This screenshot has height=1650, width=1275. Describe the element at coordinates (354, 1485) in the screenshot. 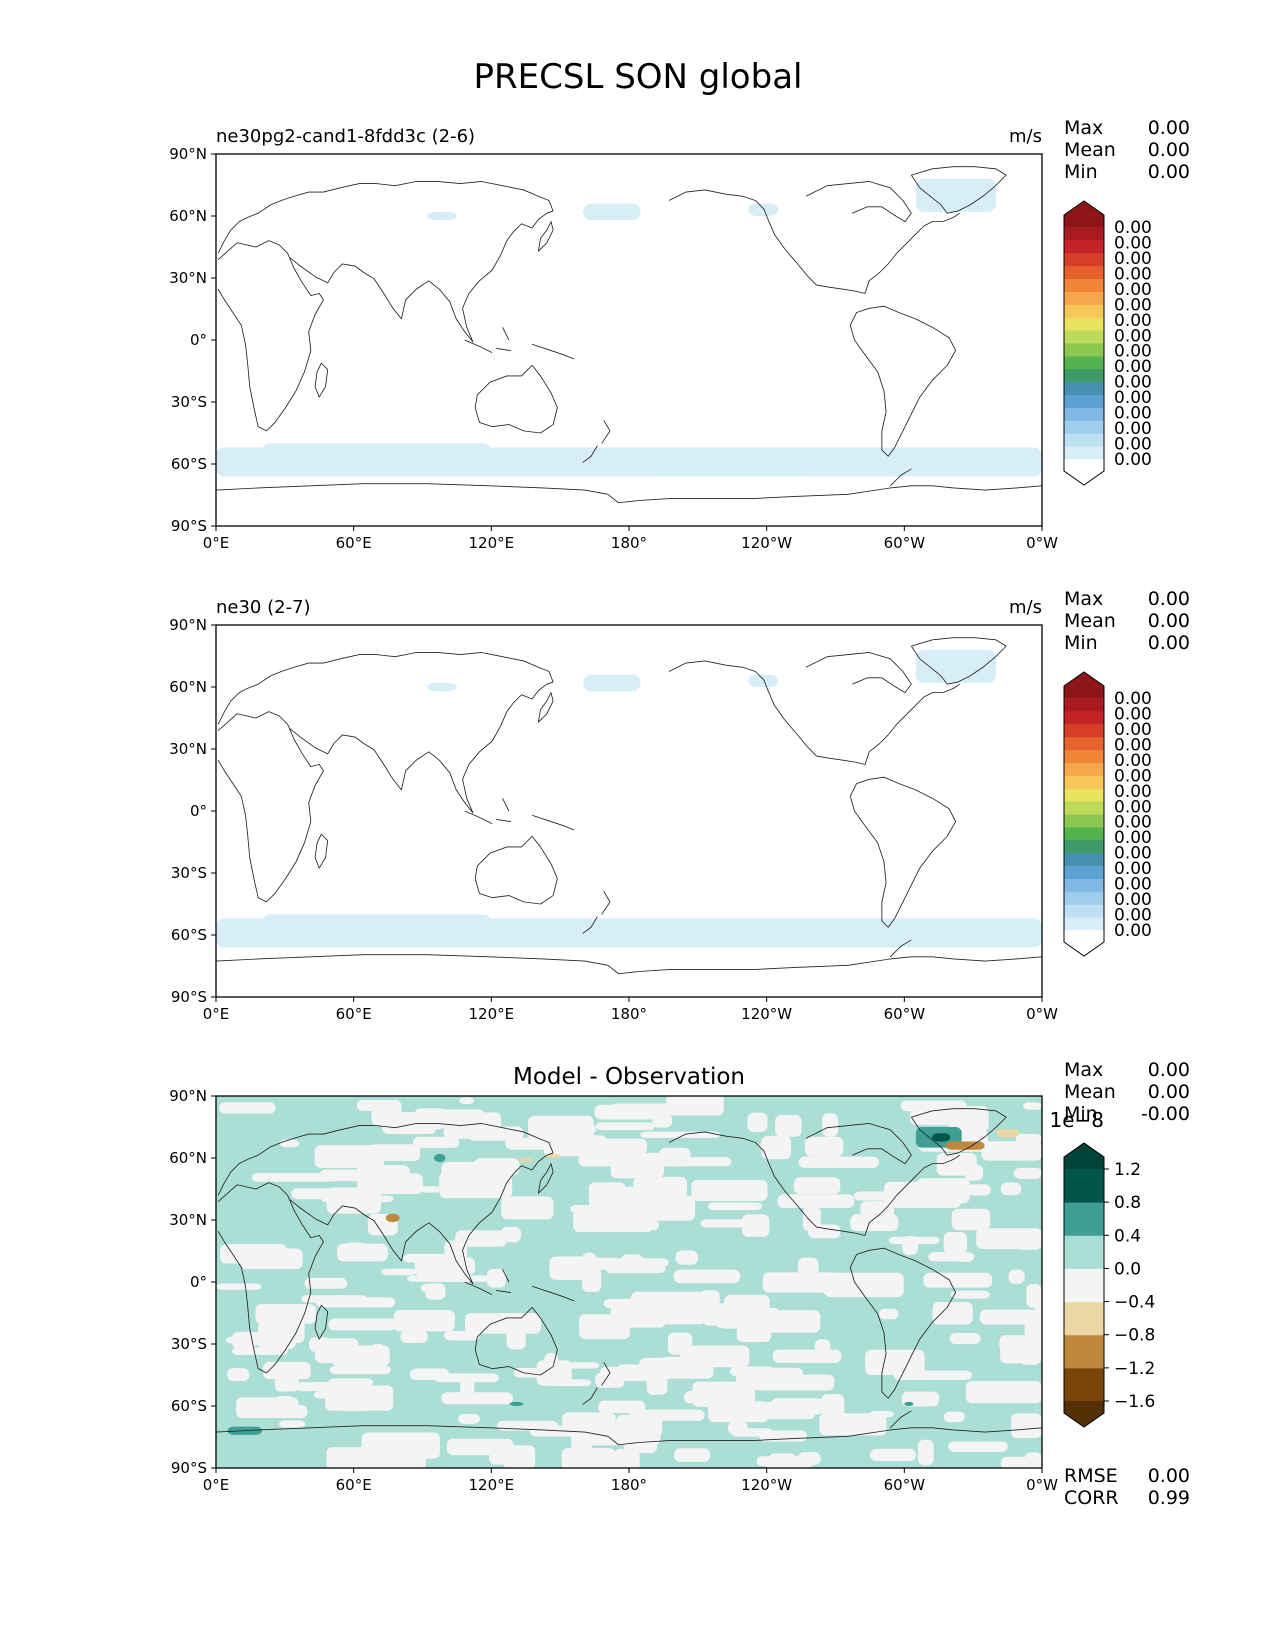

I see `x-tick-label: 60°E` at that location.